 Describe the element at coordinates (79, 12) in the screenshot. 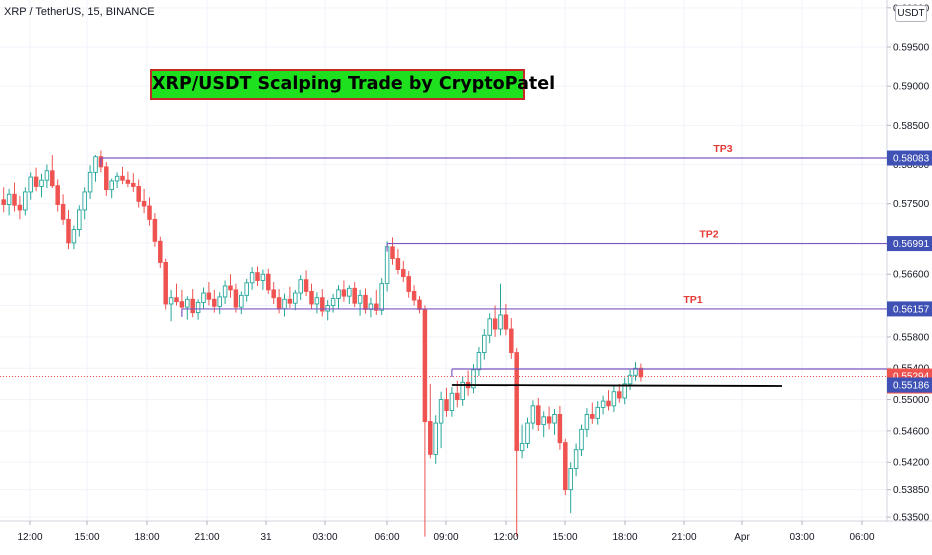

I see `symbol-title: XRP / TetherUS, 15, BINANCE` at that location.